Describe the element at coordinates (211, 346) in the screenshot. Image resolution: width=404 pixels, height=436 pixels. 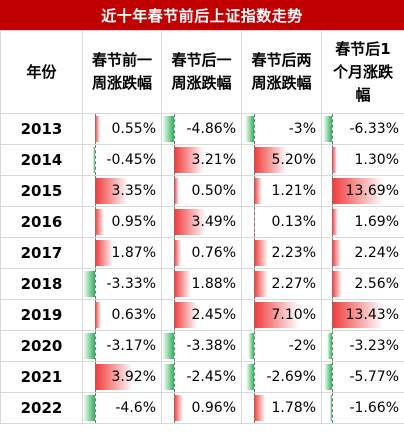
I see `value-label: -3.38%` at that location.